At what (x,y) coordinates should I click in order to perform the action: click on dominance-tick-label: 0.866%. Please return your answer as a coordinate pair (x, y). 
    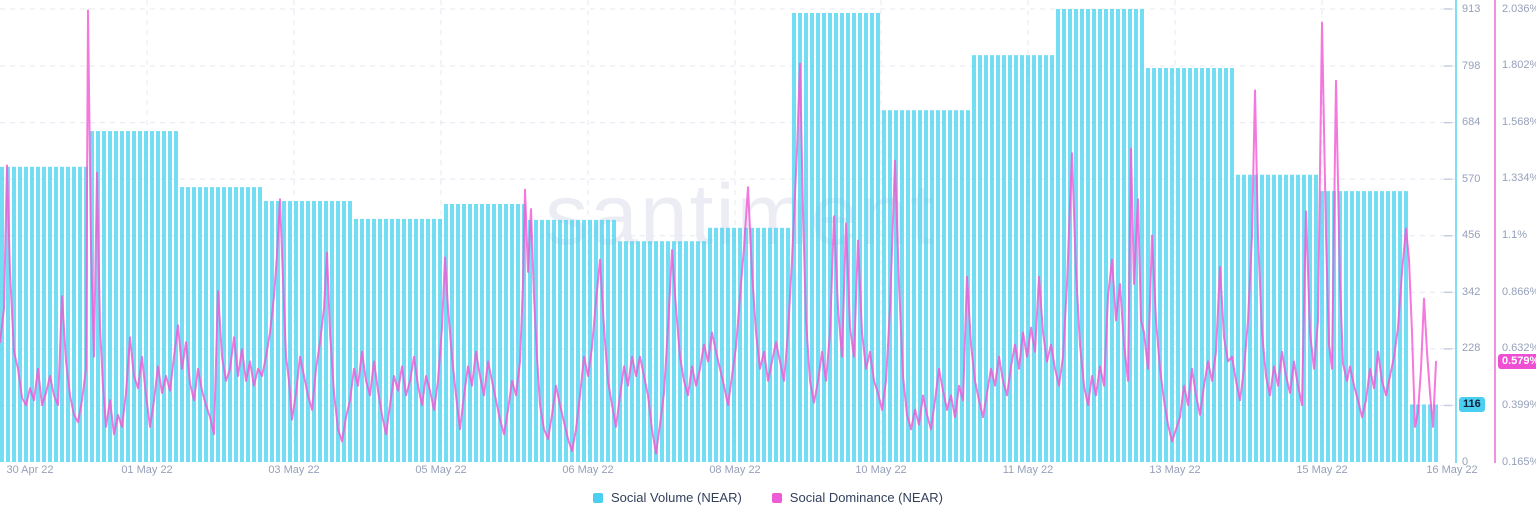
    Looking at the image, I should click on (1519, 291).